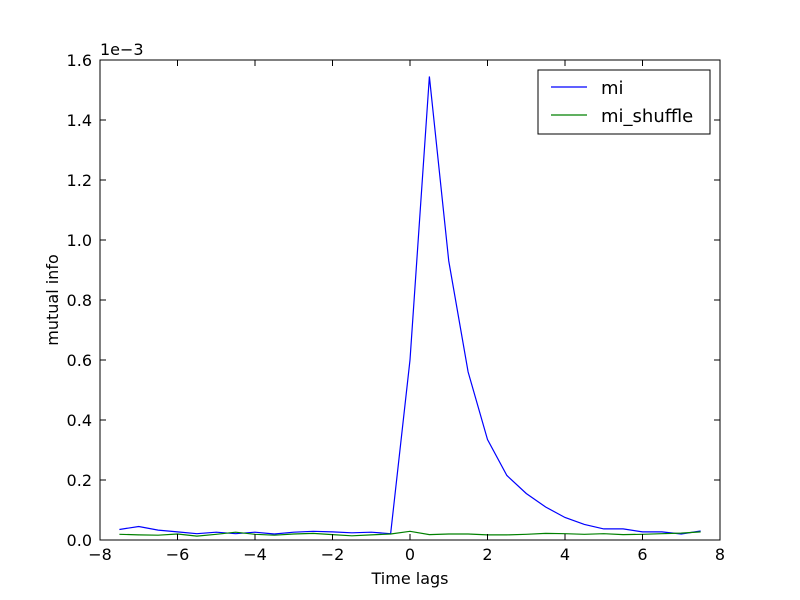 The image size is (800, 600). I want to click on legend-label-mi: mi, so click(612, 88).